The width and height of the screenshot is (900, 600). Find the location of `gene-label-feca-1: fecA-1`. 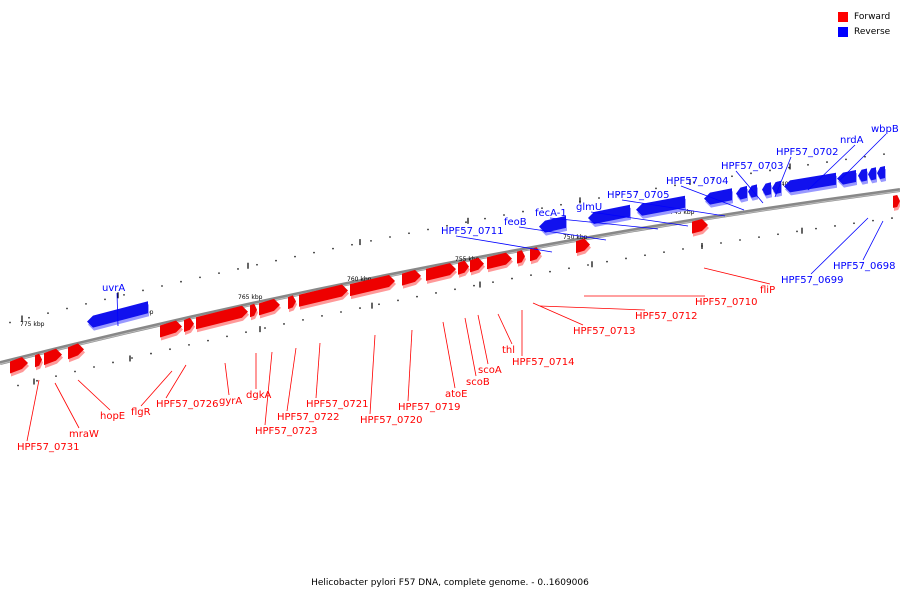

gene-label-feca-1: fecA-1 is located at coordinates (551, 213).